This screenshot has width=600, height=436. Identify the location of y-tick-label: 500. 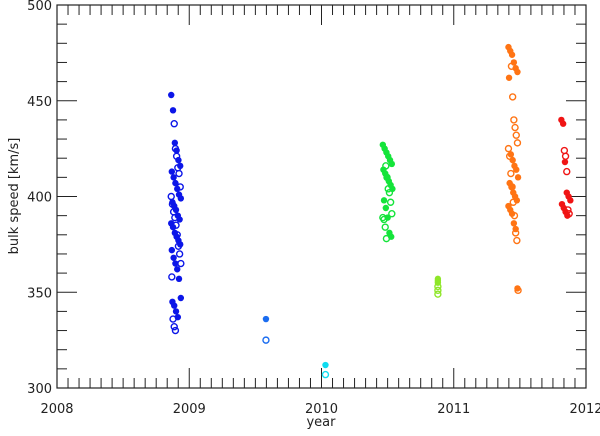
(39, 7).